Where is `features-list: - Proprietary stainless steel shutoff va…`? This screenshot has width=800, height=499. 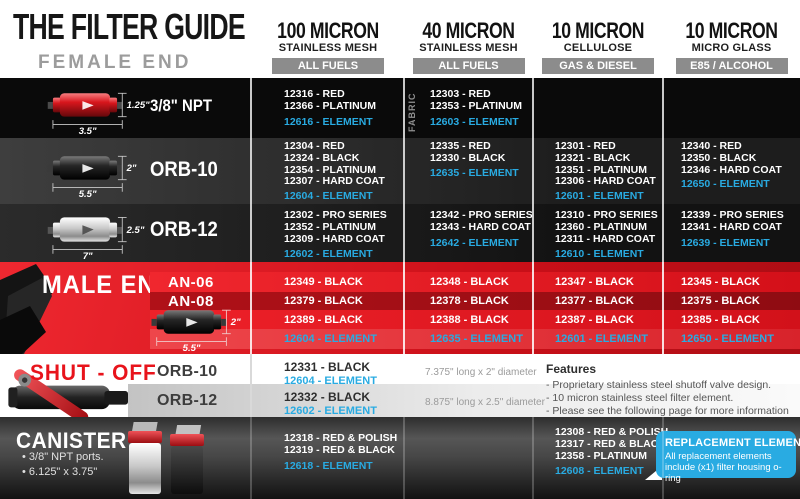 features-list: - Proprietary stainless steel shutoff va… is located at coordinates (671, 398).